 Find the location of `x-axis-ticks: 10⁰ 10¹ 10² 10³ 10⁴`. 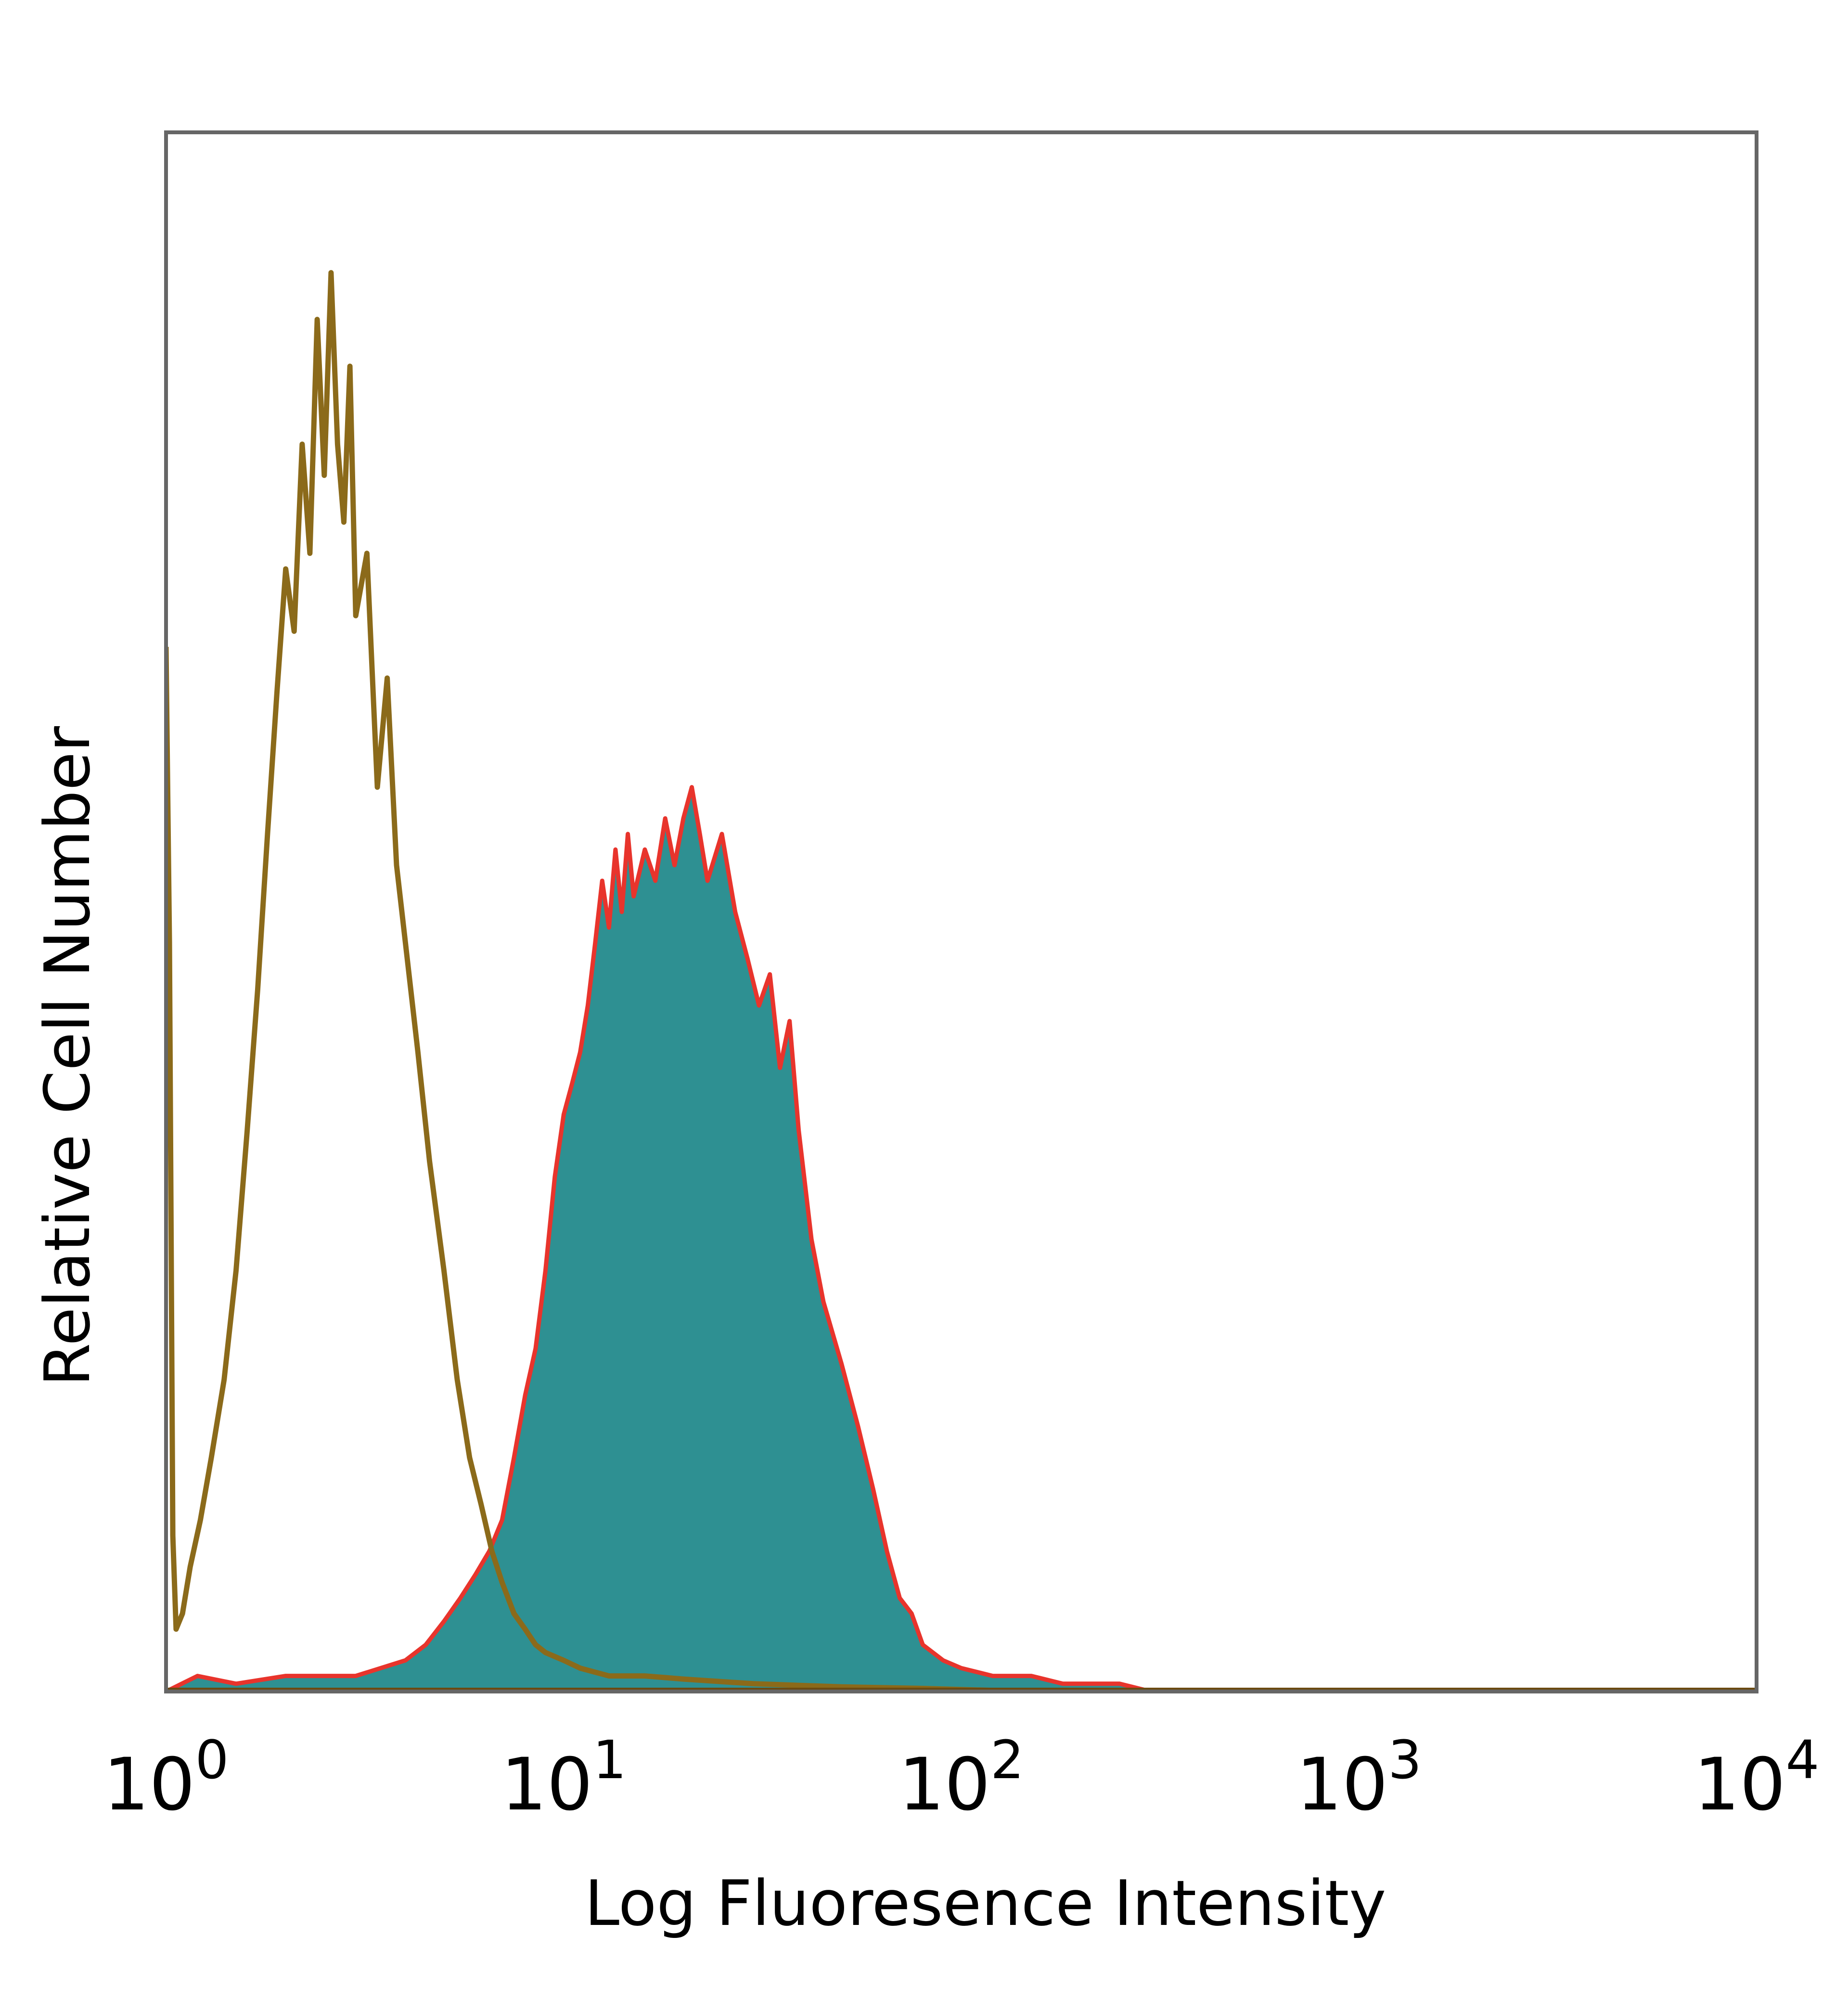

x-axis-ticks: 10⁰ 10¹ 10² 10³ 10⁴ is located at coordinates (961, 1778).